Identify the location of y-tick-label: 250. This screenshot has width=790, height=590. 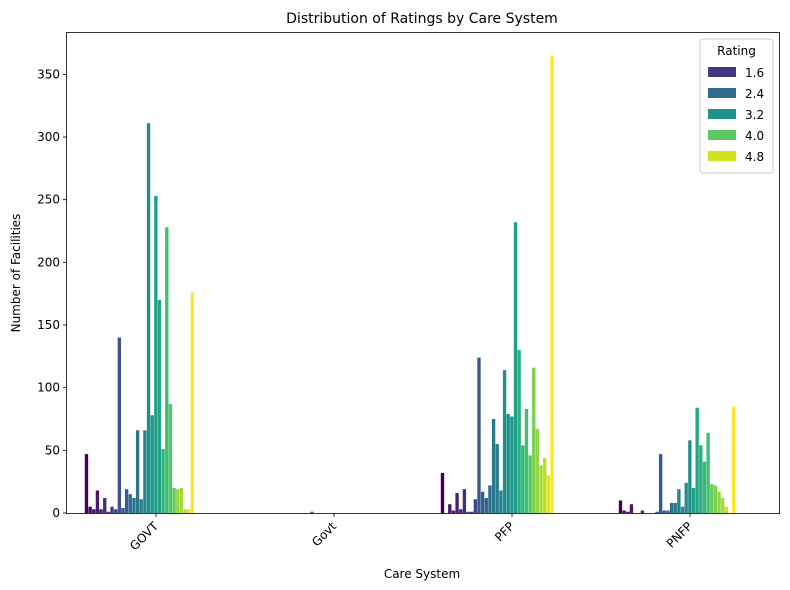
(48, 200).